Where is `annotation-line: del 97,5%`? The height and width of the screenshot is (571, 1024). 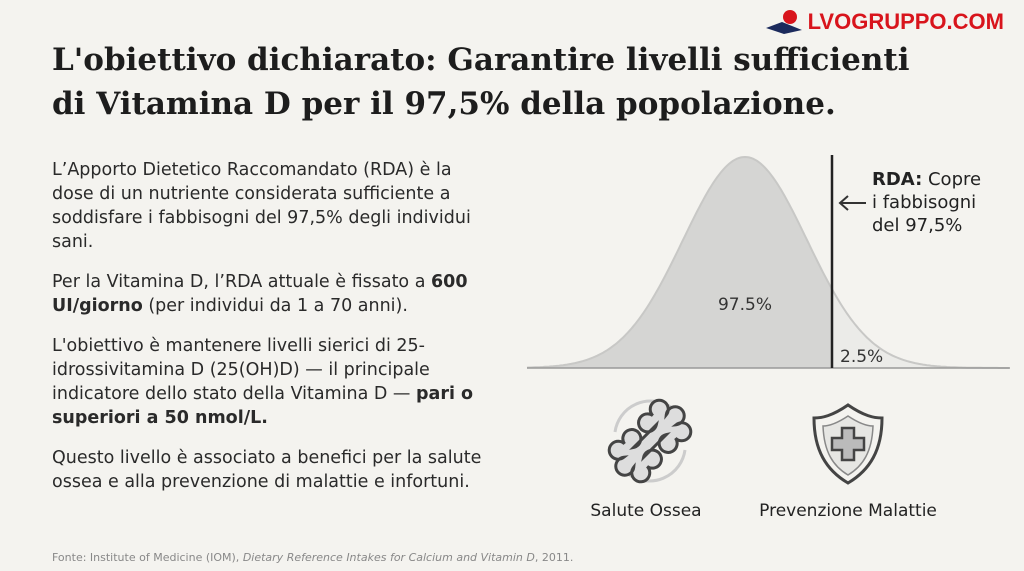 annotation-line: del 97,5% is located at coordinates (917, 225).